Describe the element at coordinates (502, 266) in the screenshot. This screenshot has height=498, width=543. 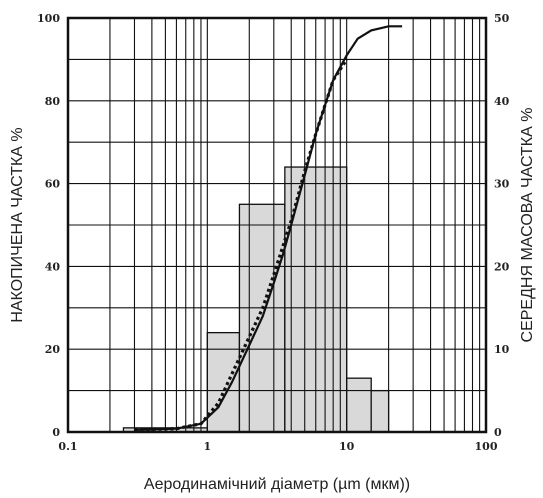
I see `y-tick-label-right: 20` at that location.